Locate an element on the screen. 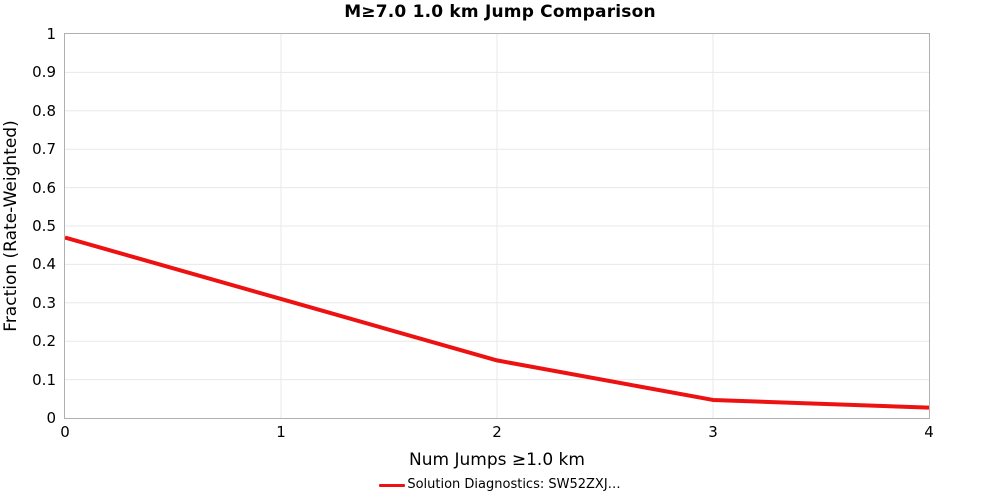  chart-title: M≥7.0 1.0 km Jump Comparison is located at coordinates (500, 12).